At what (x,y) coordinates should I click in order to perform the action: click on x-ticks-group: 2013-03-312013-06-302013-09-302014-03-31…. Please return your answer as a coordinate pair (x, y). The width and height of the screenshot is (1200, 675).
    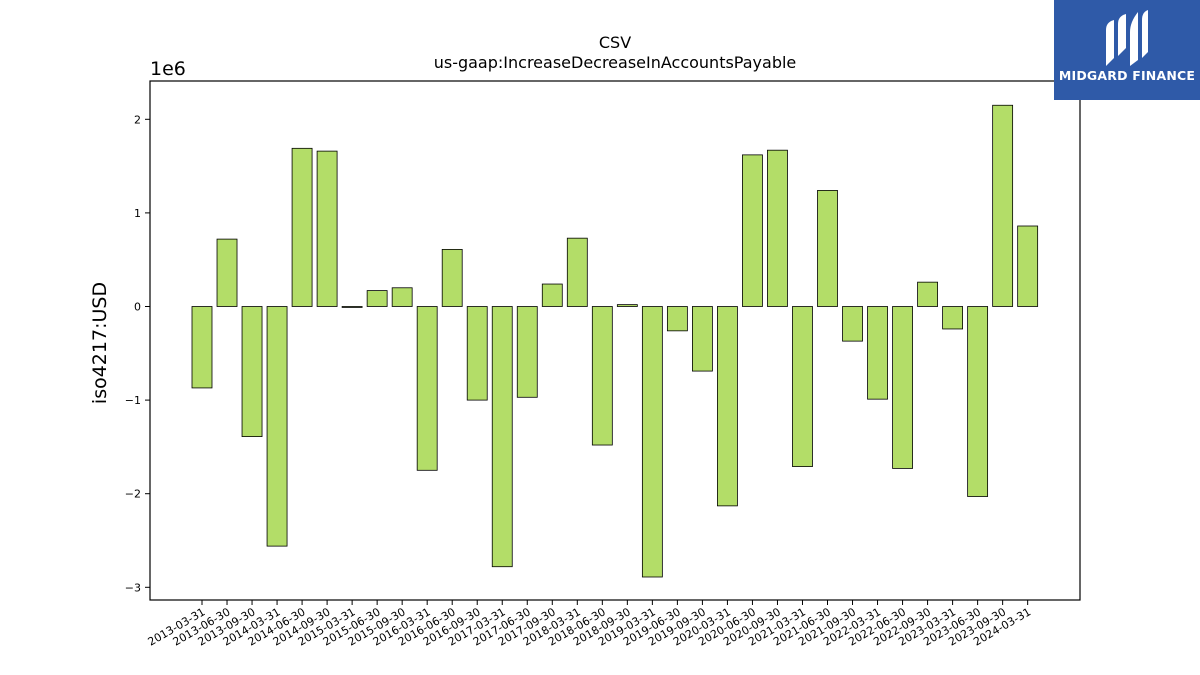
    Looking at the image, I should click on (589, 624).